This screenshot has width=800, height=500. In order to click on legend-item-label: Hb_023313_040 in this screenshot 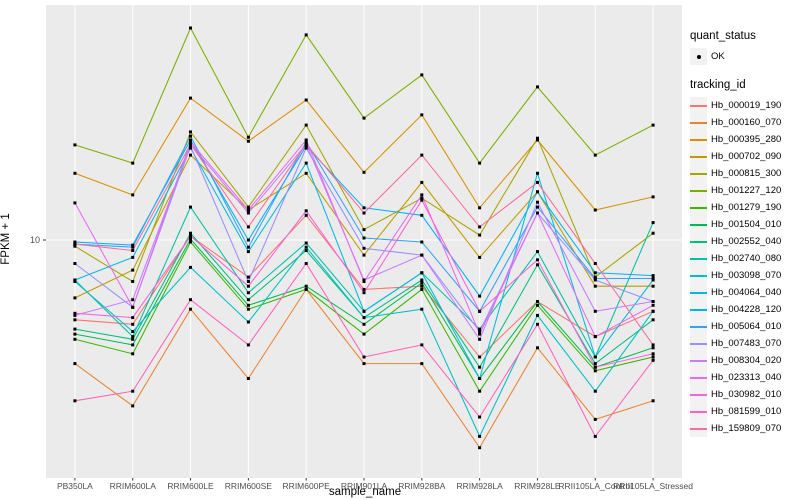, I will do `click(746, 377)`.